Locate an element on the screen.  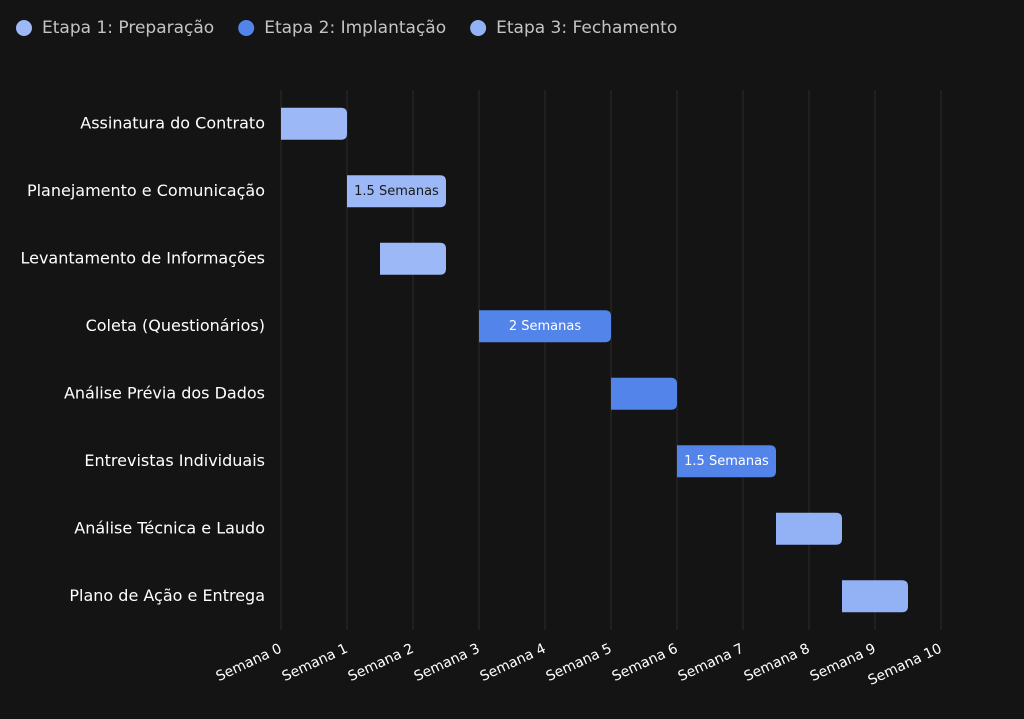
y-tick-label: Coleta (Questionários) is located at coordinates (175, 325).